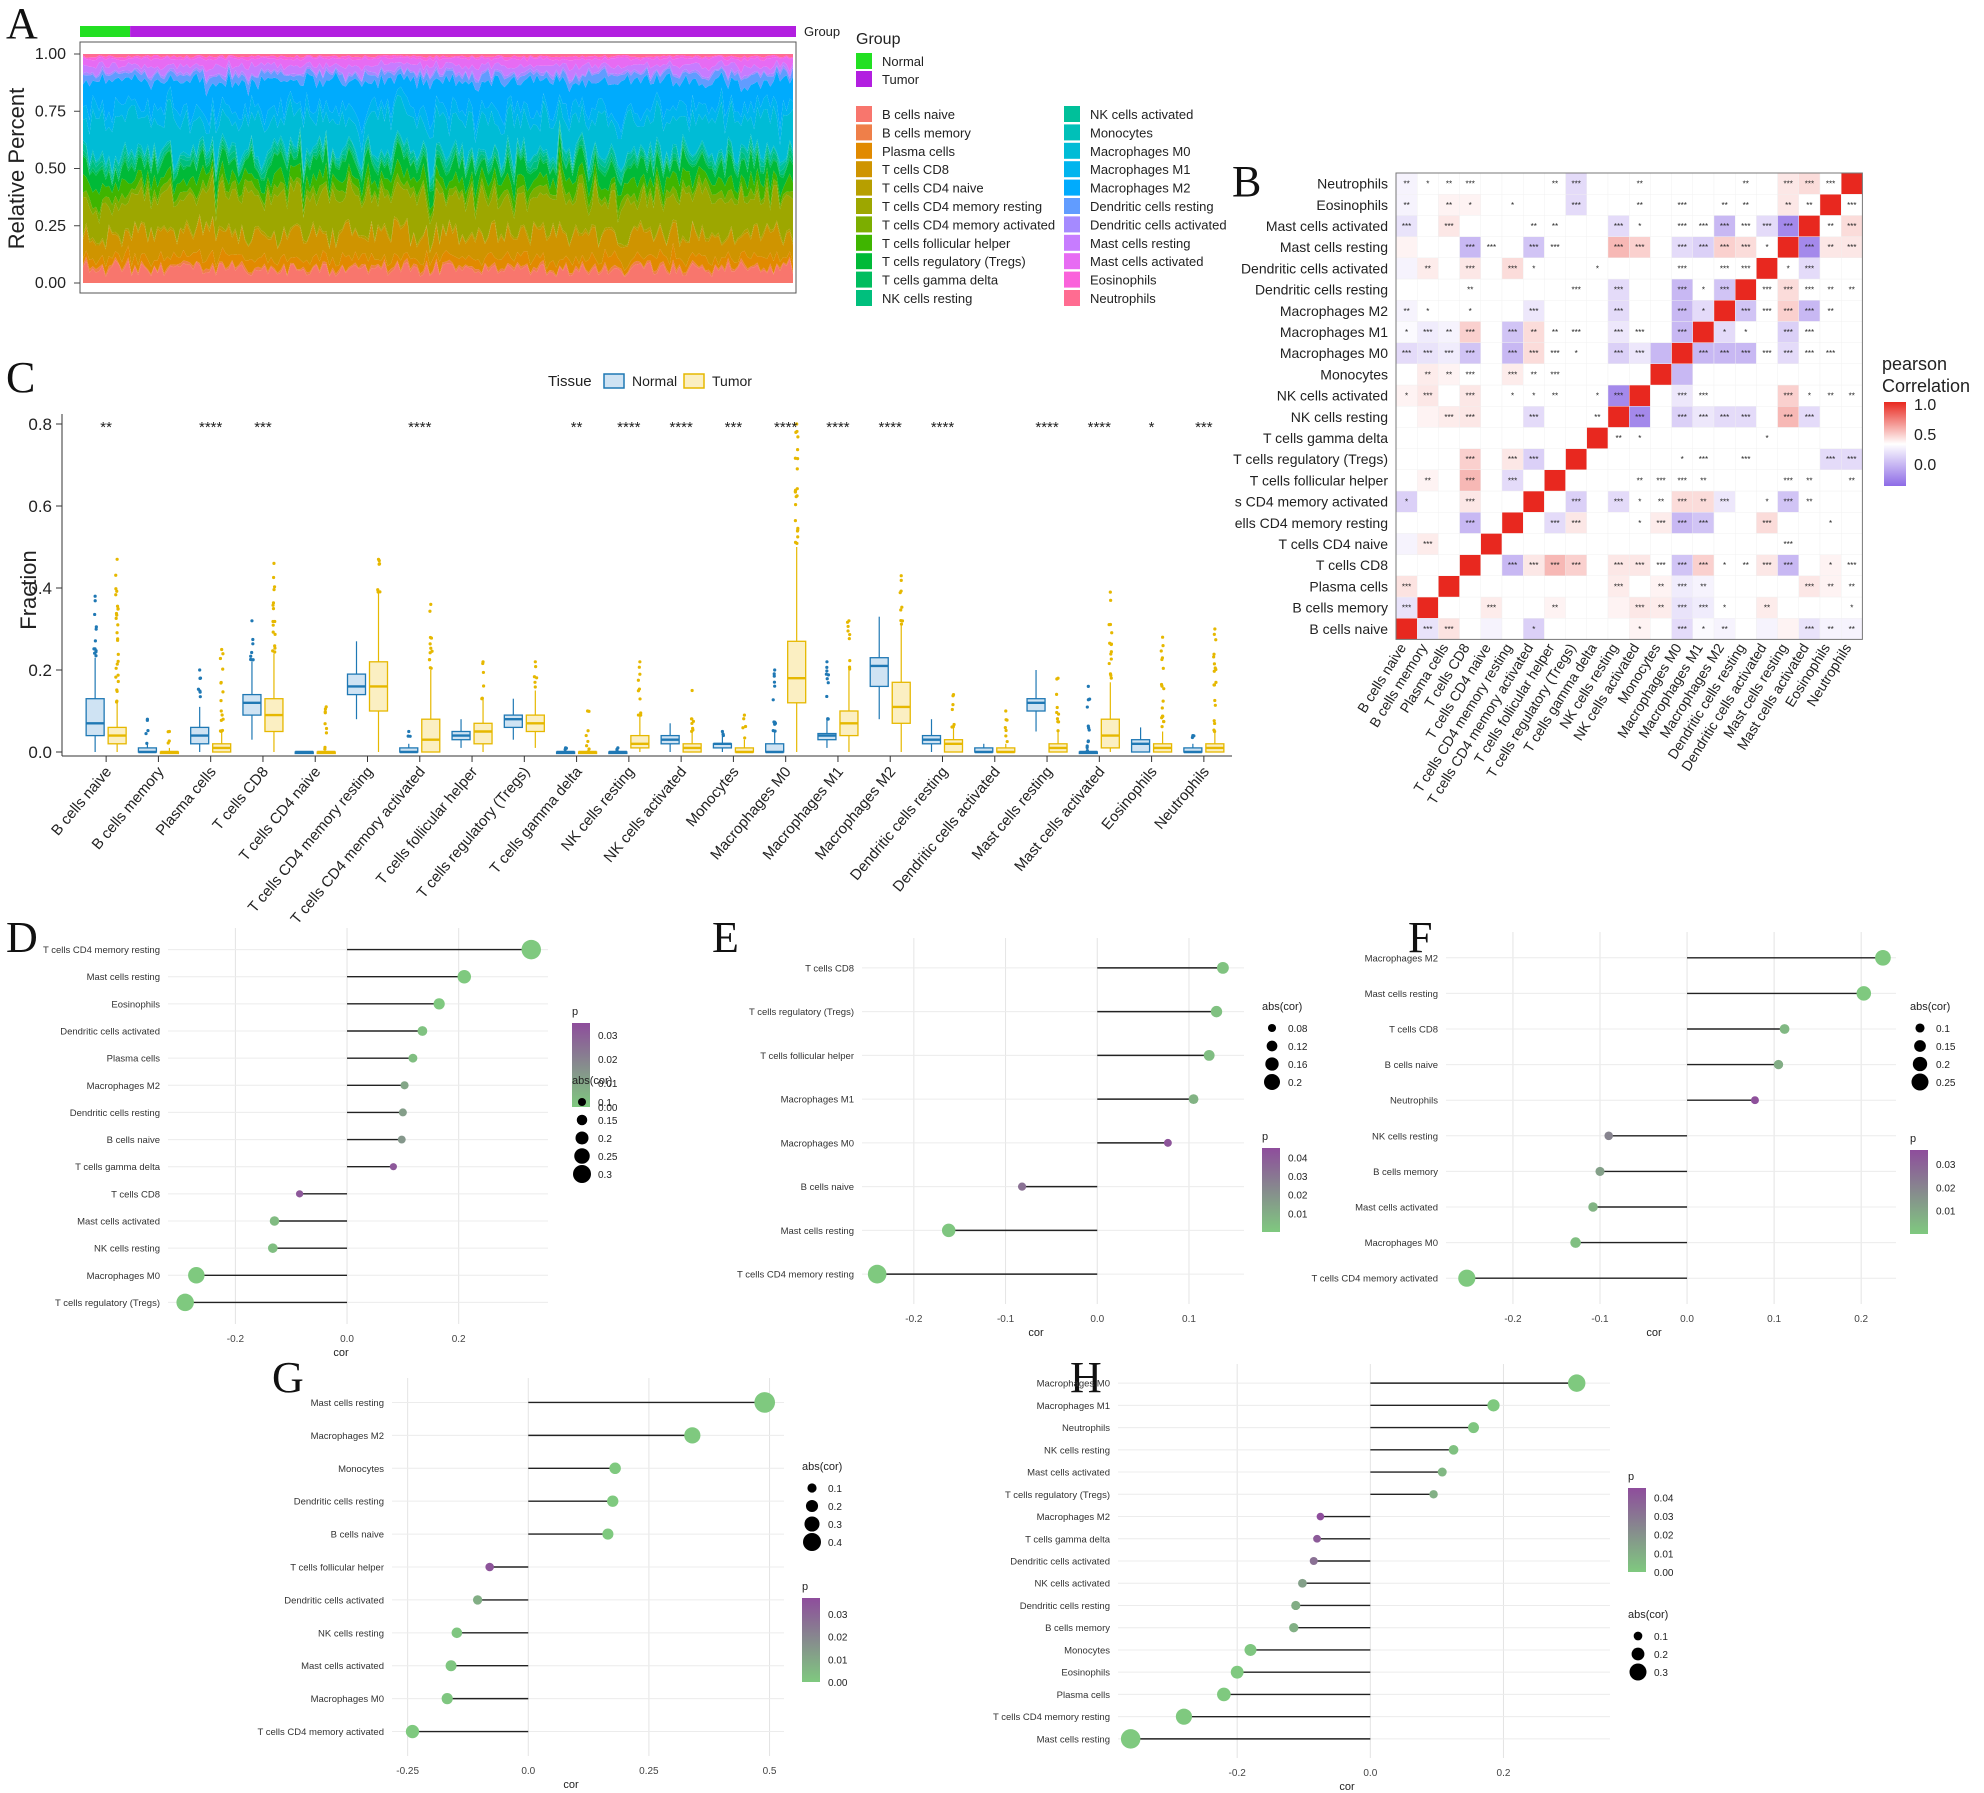  I want to click on heatmap-row-label: Dendritic cells activated, so click(1314, 268).